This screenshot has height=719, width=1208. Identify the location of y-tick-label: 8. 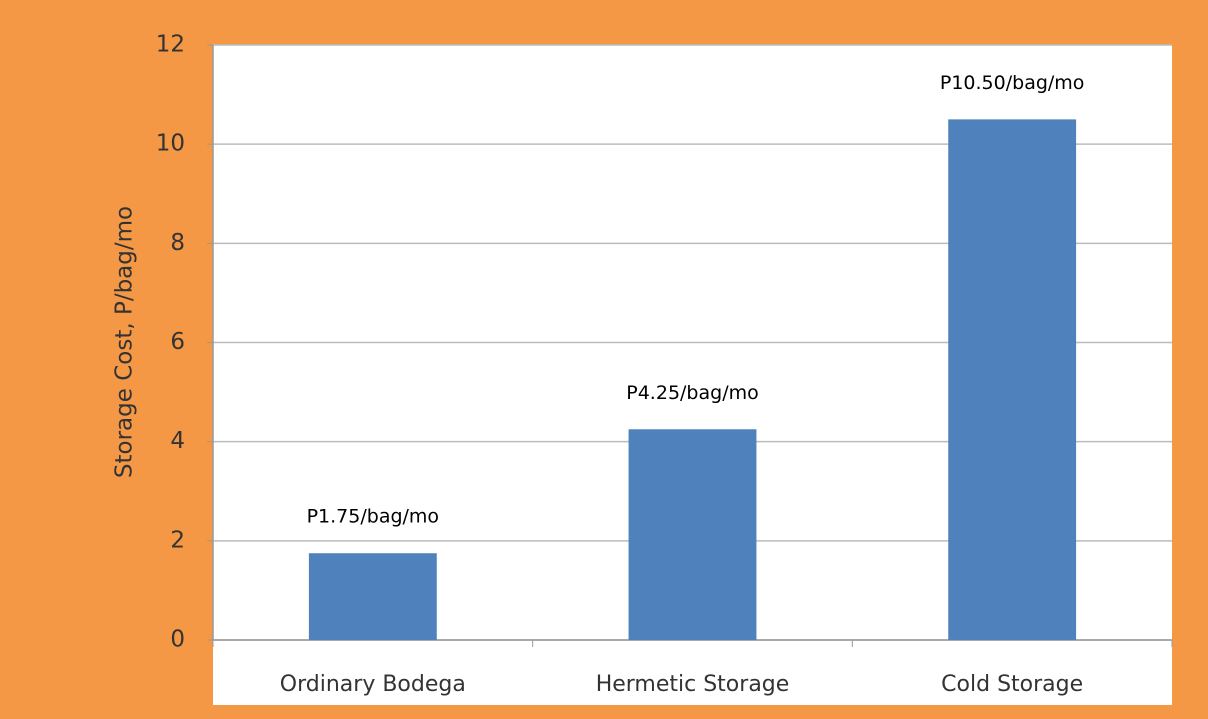
(177, 243).